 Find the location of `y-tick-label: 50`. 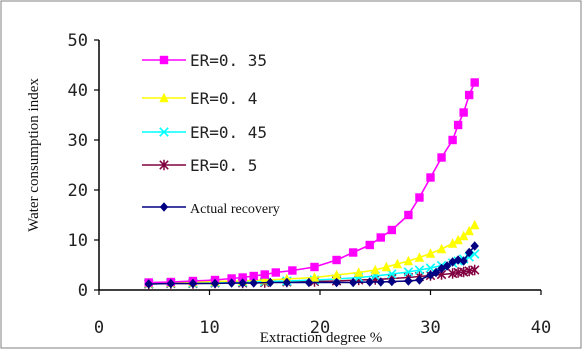

y-tick-label: 50 is located at coordinates (78, 41).